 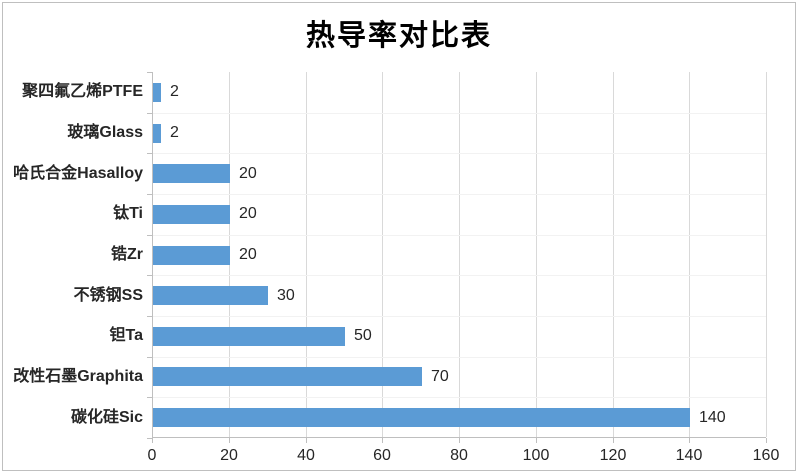 What do you see at coordinates (82, 92) in the screenshot?
I see `category-label: 聚四氟乙烯PTFE` at bounding box center [82, 92].